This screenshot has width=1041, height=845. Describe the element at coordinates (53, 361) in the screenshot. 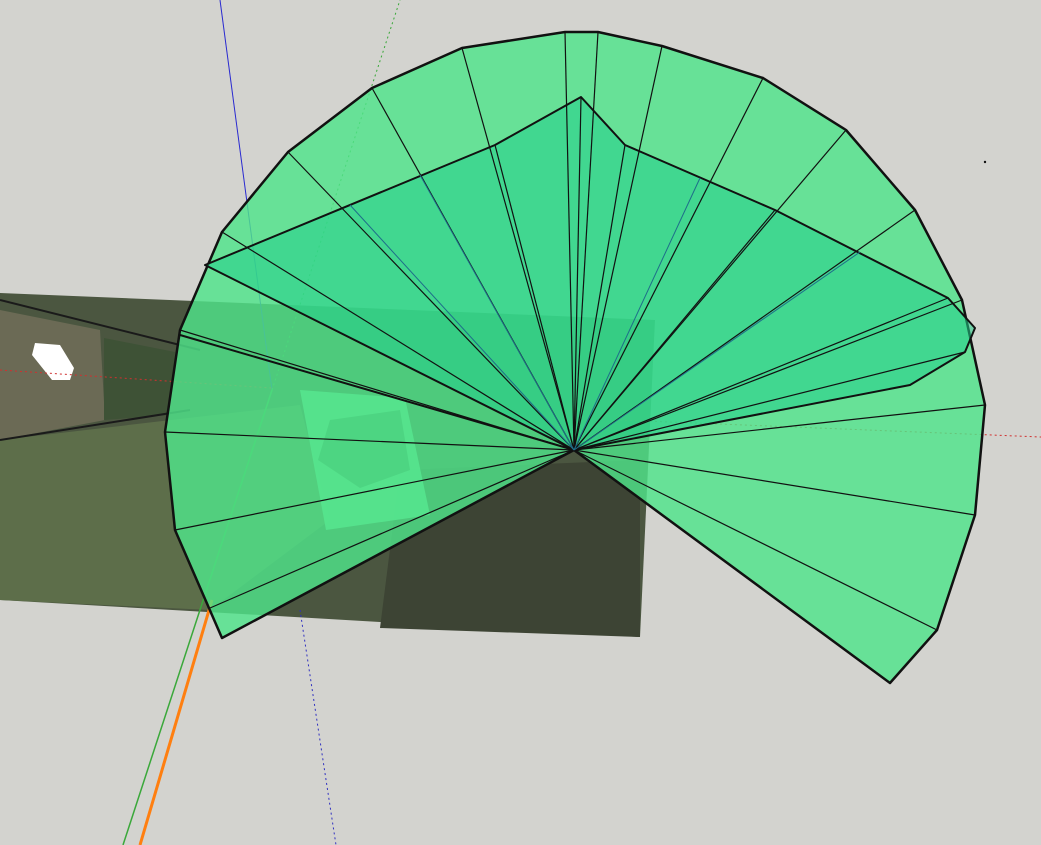

I see `photo-blob` at that location.